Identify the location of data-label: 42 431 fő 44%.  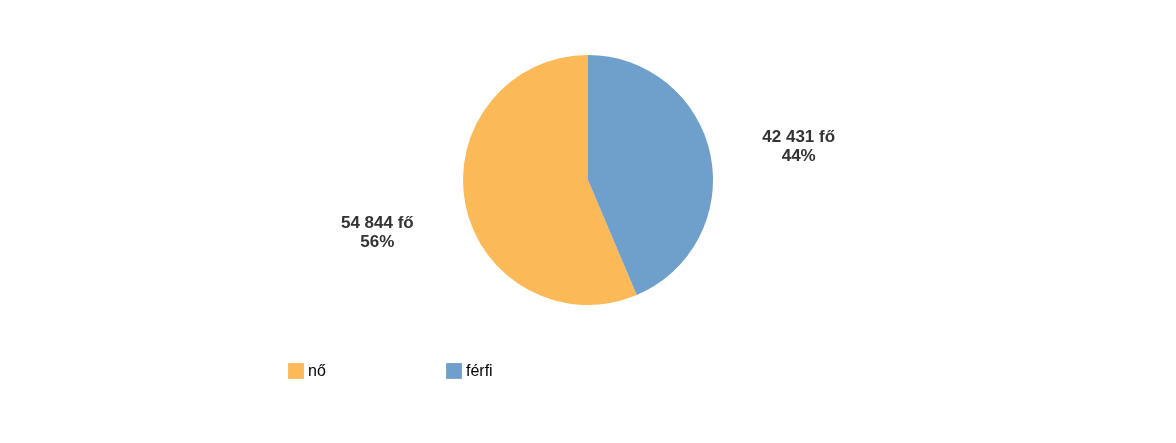
(799, 146).